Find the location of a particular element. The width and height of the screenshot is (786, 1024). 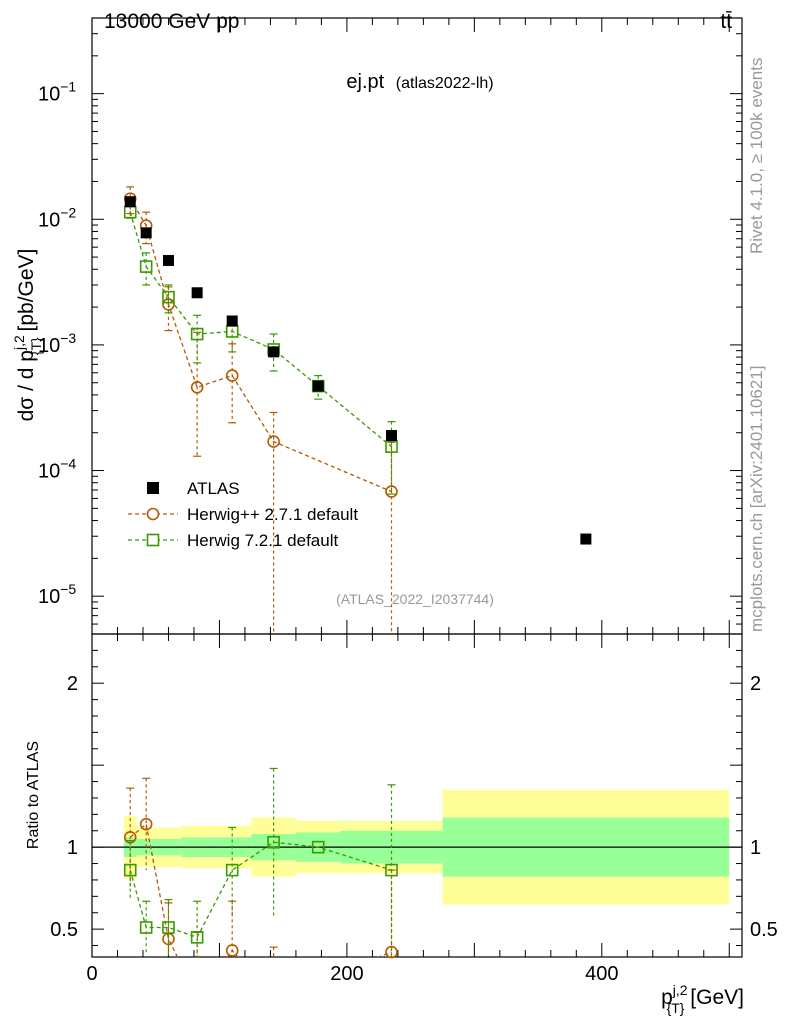

legend-label: Herwig 7.2.1 default is located at coordinates (262, 540).